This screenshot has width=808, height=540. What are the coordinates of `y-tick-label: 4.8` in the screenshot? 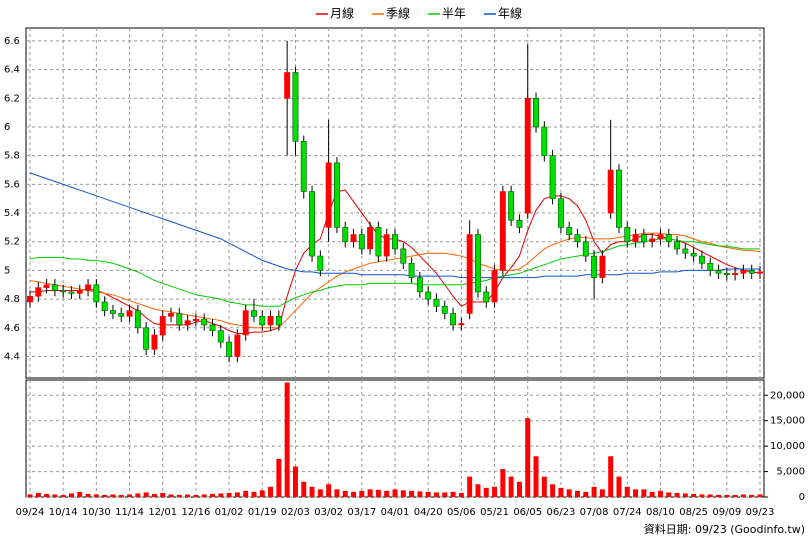 It's located at (12, 299).